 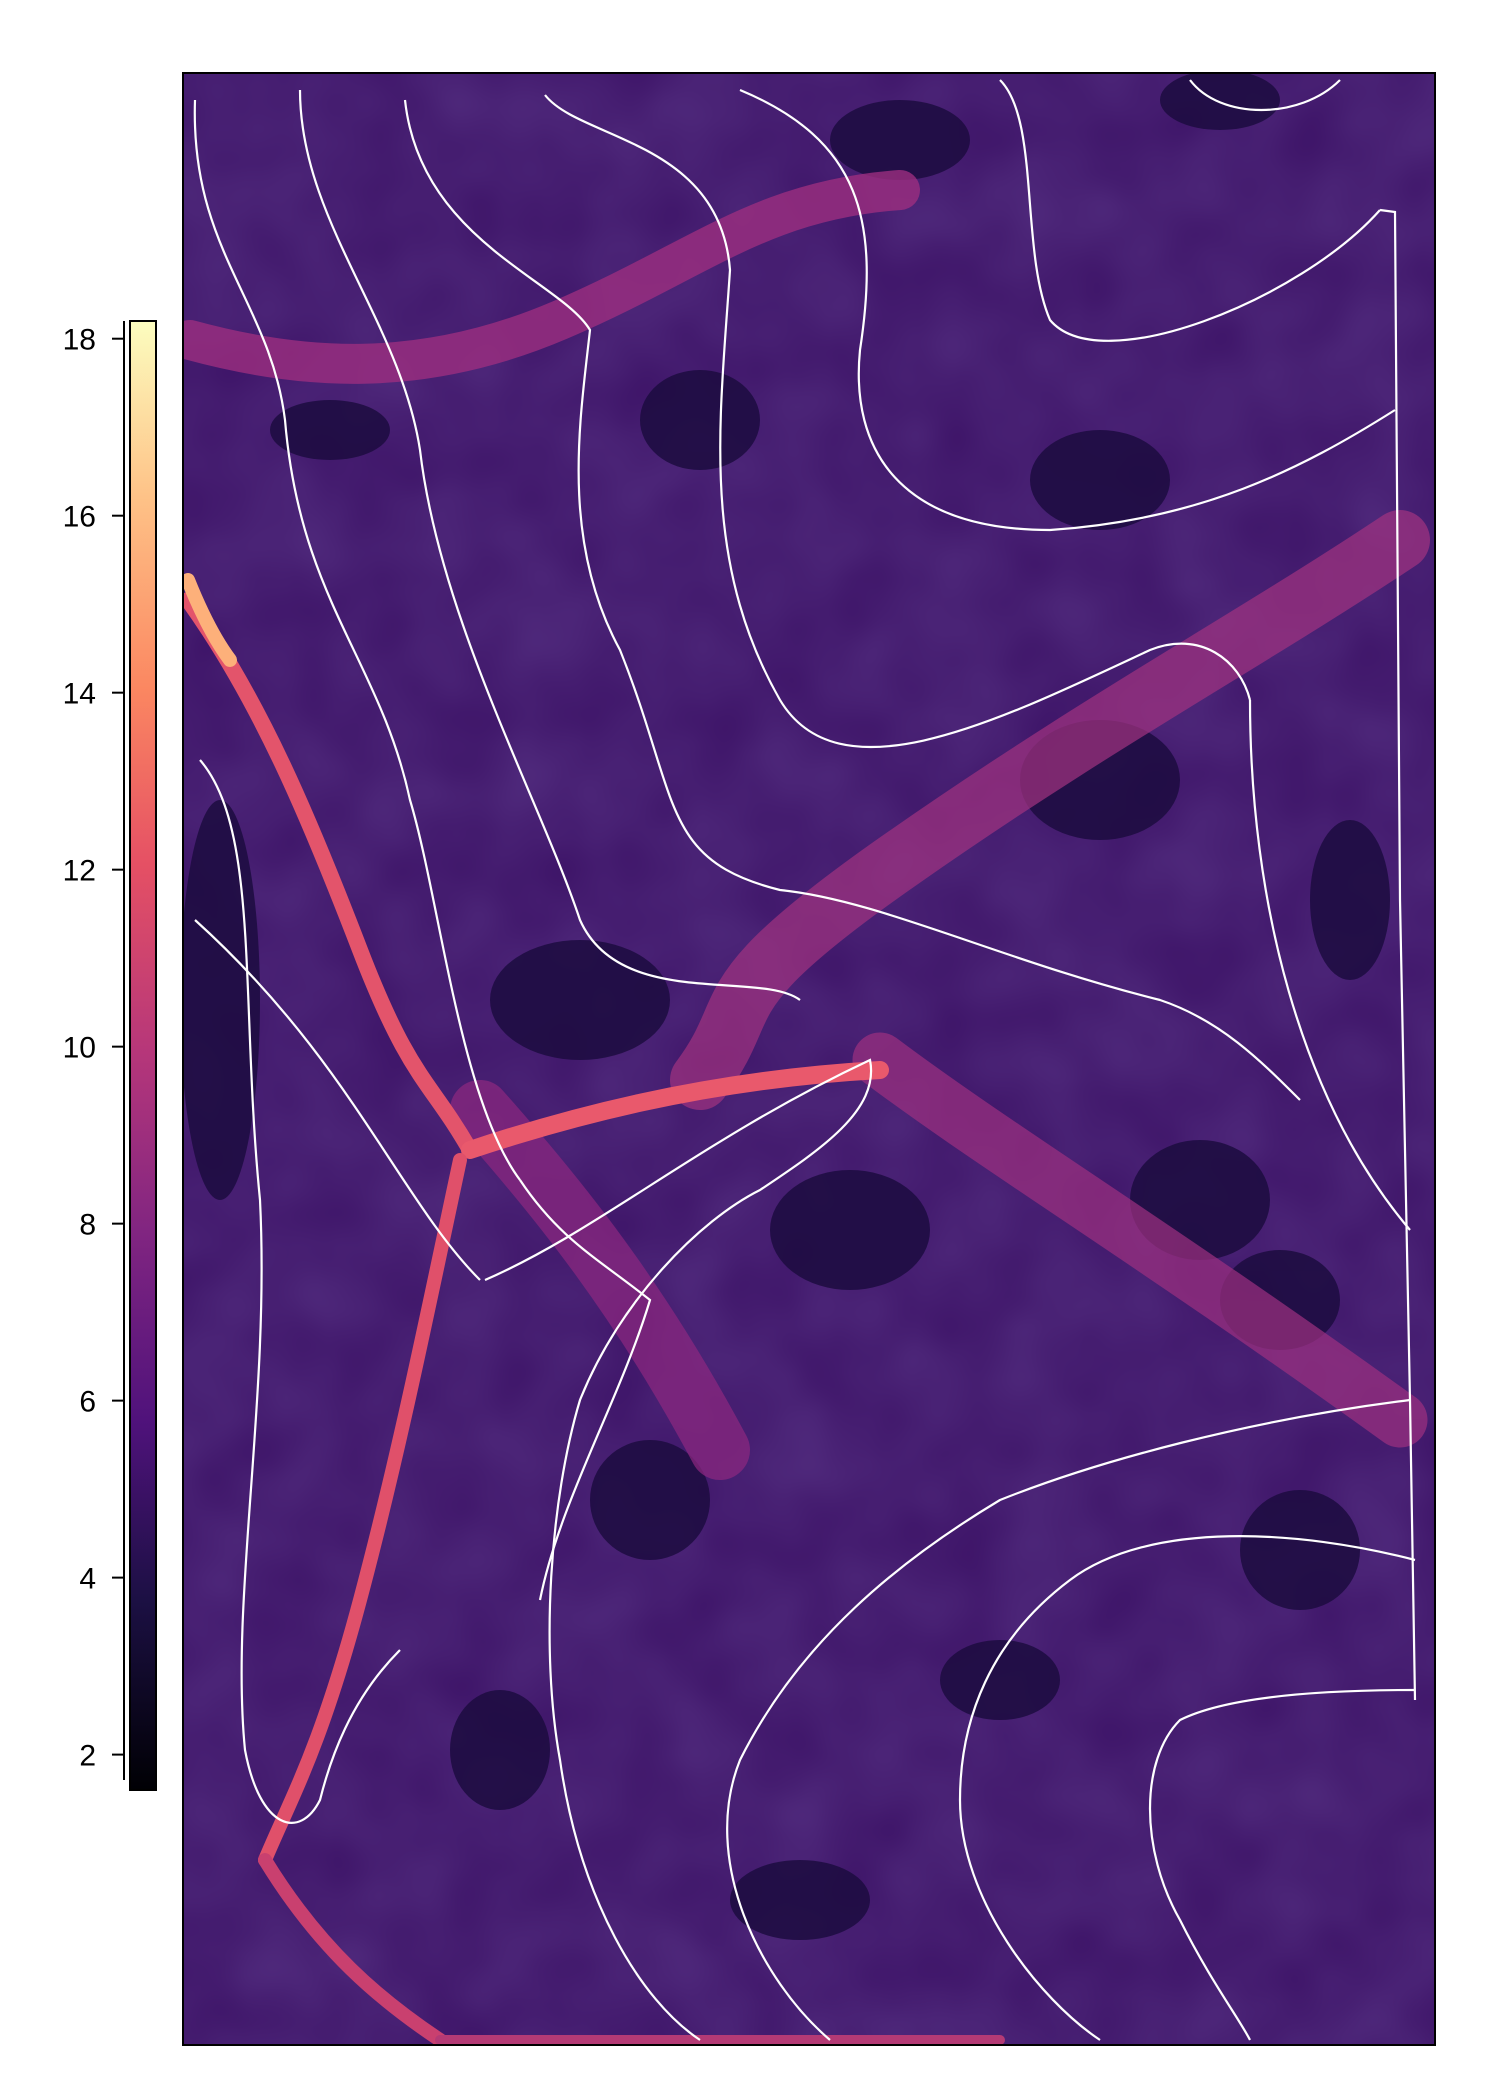 I want to click on colorbar-gradient, so click(x=143, y=1055).